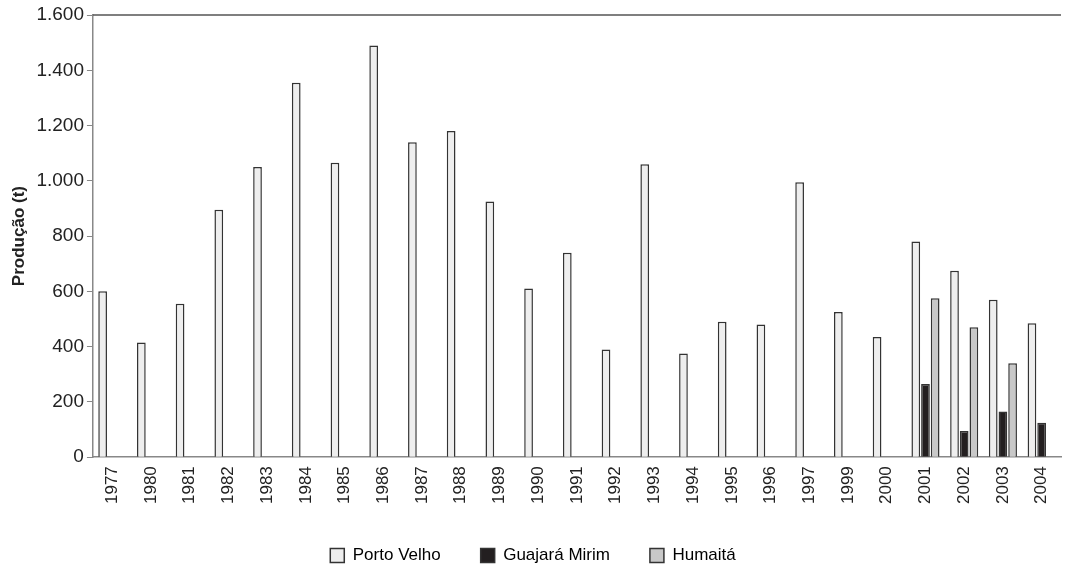 The height and width of the screenshot is (579, 1081). I want to click on x-tick-label: 1989, so click(499, 485).